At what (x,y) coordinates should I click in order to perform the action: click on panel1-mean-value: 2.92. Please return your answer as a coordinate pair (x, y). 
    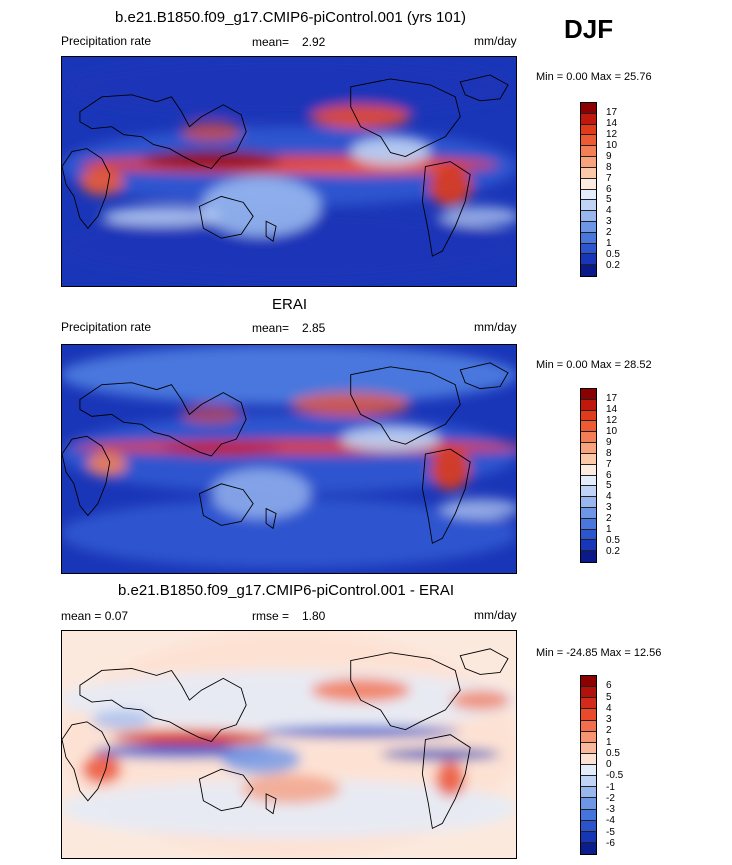
    Looking at the image, I should click on (314, 42).